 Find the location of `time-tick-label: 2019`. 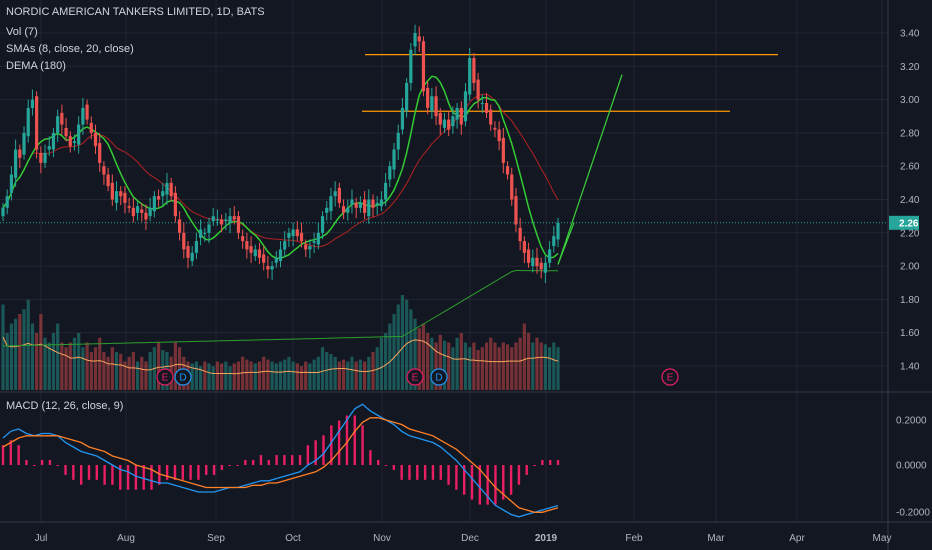

time-tick-label: 2019 is located at coordinates (546, 538).